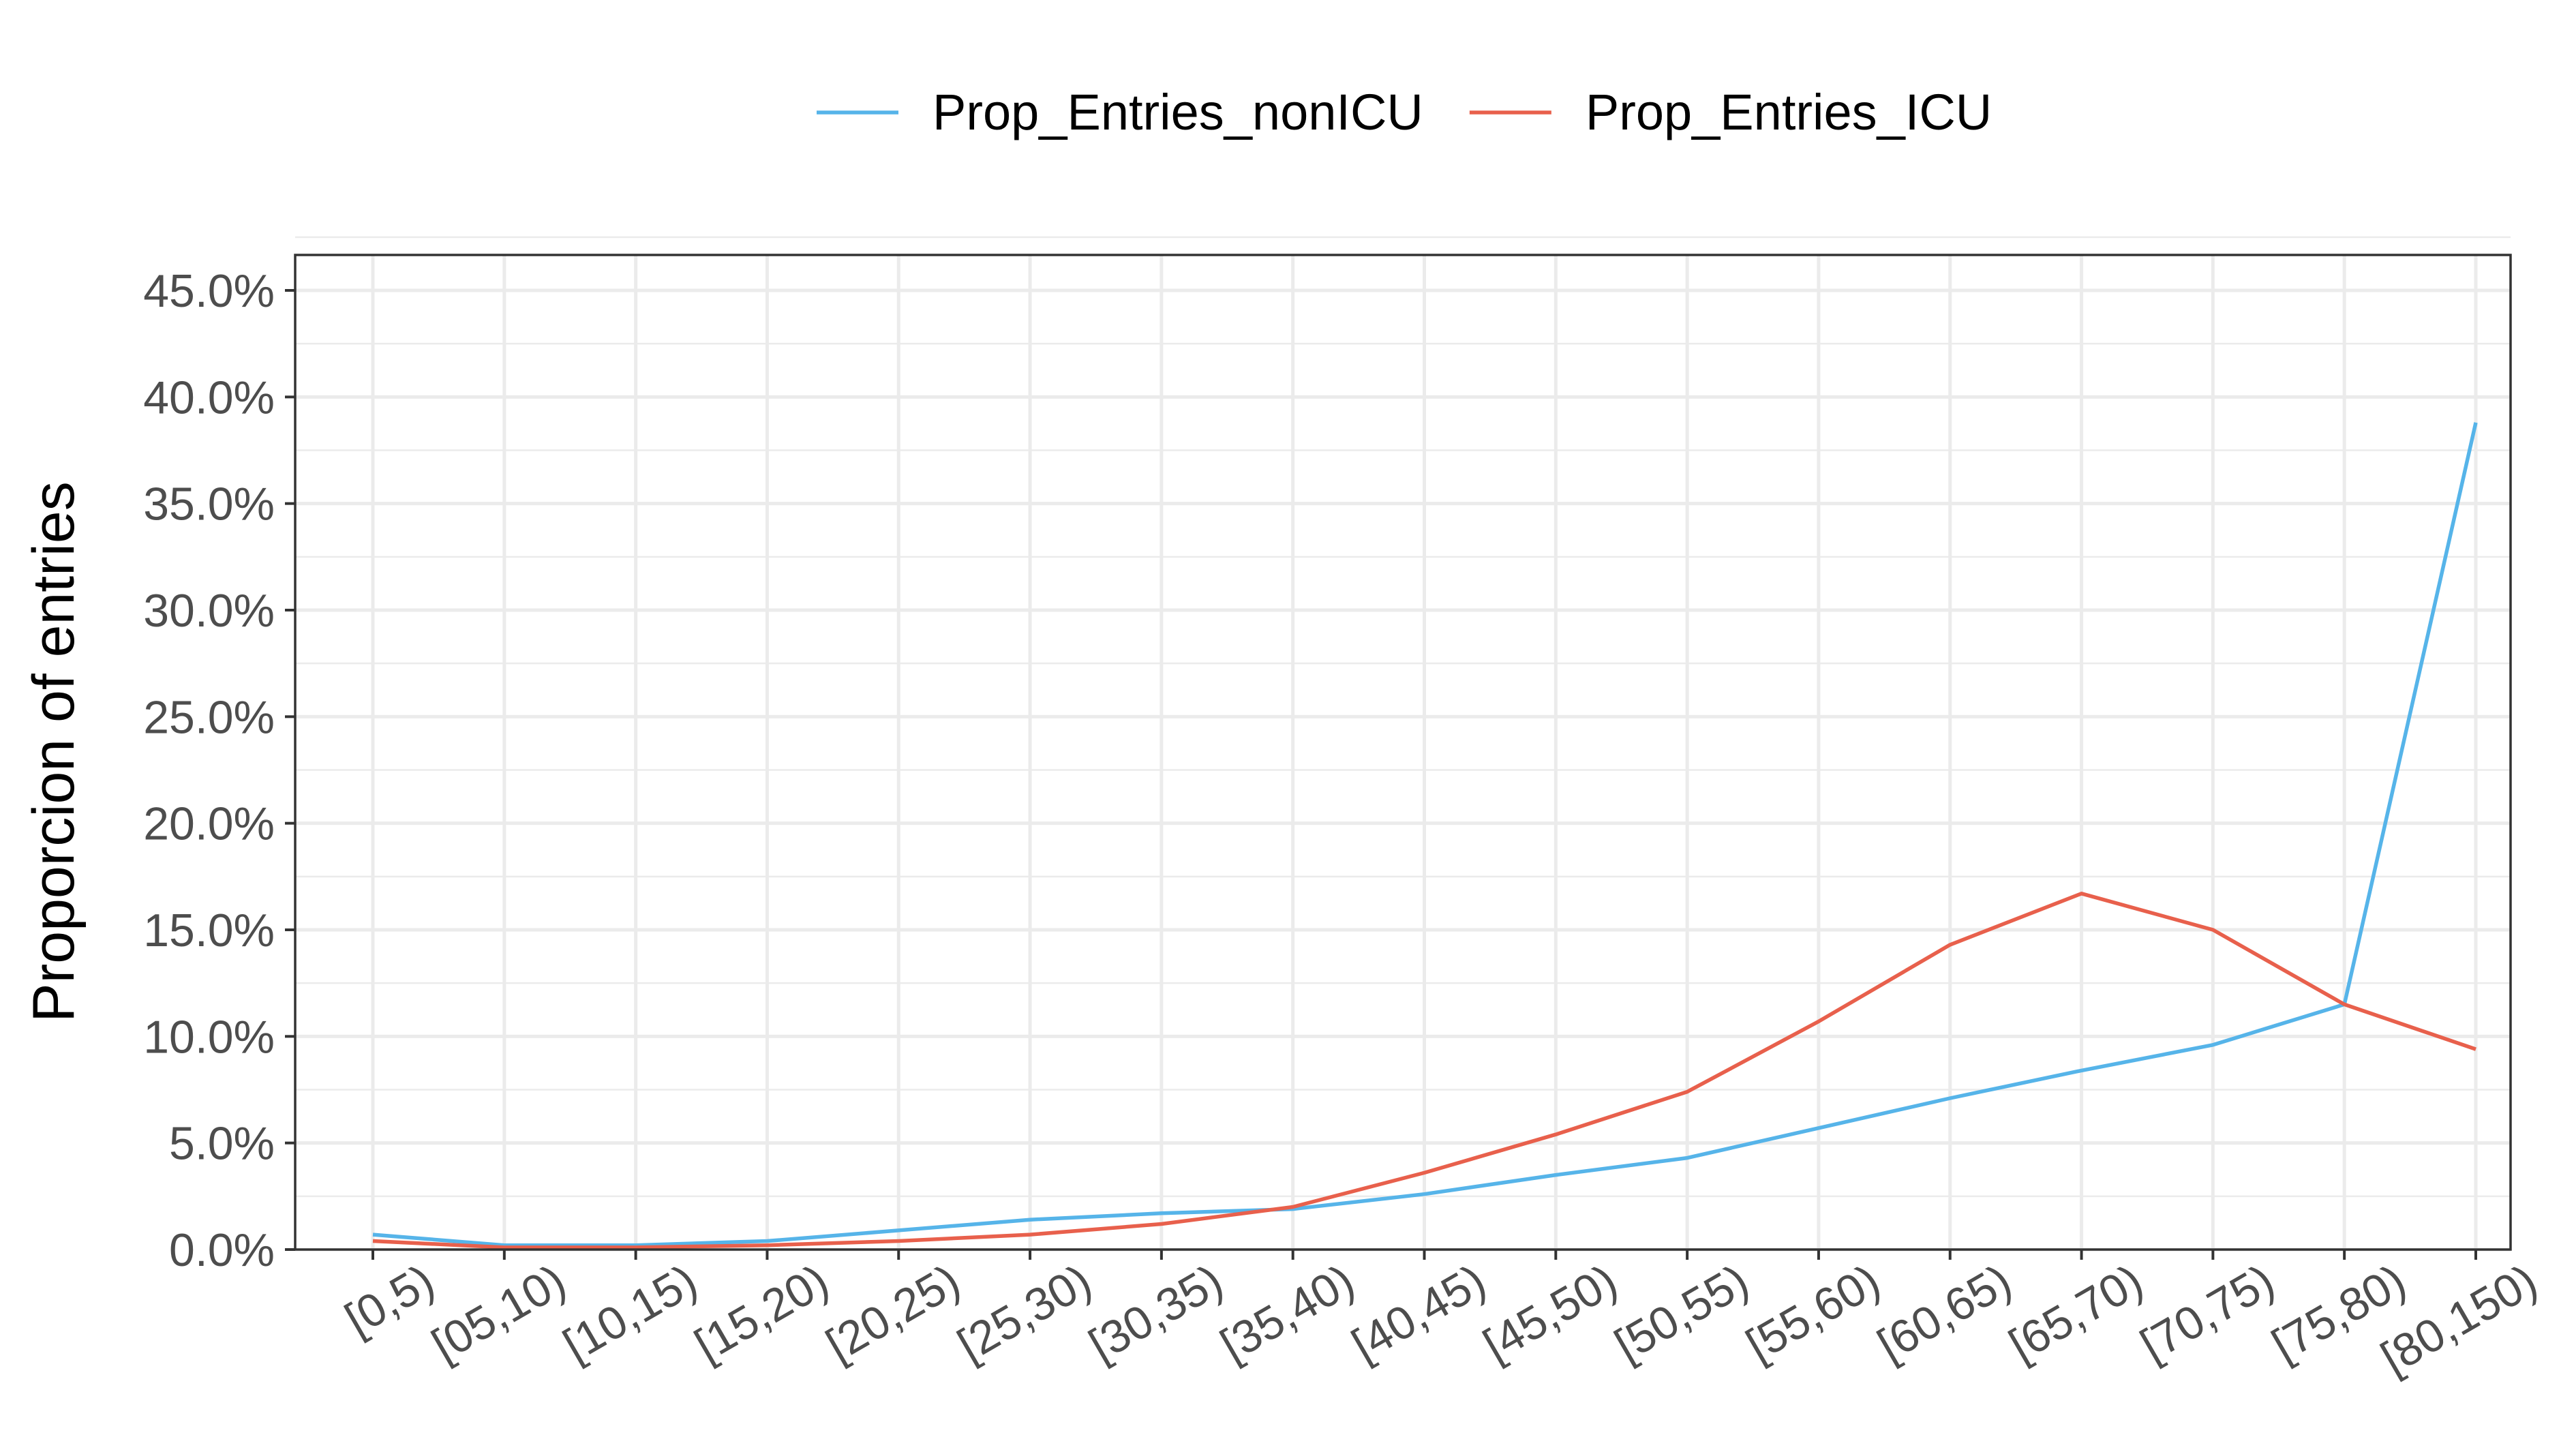 Image resolution: width=2576 pixels, height=1452 pixels. I want to click on y-tick-label: 40.0%, so click(209, 397).